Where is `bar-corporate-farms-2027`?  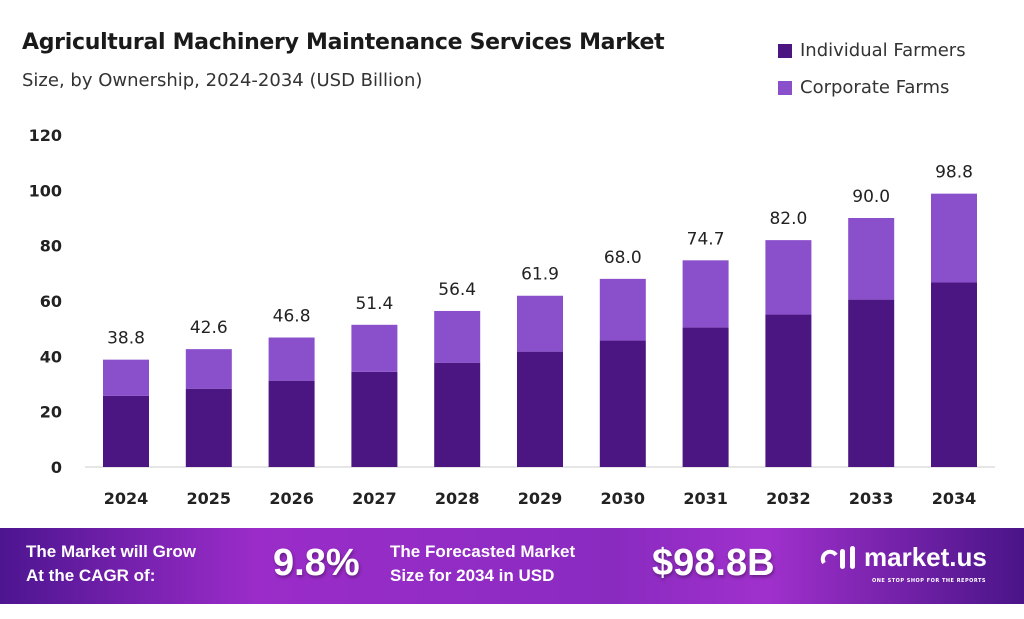 bar-corporate-farms-2027 is located at coordinates (374, 348).